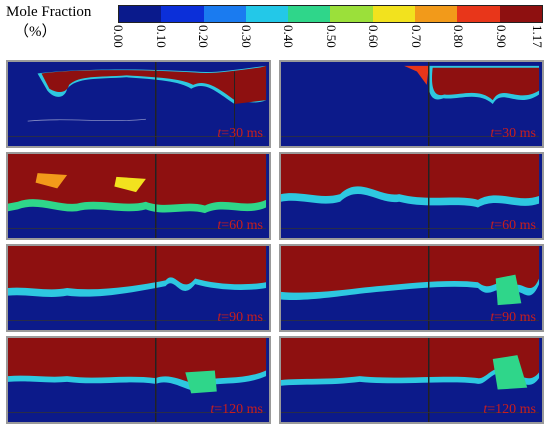  I want to click on colorbar-tick-label: 0.70, so click(416, 36).